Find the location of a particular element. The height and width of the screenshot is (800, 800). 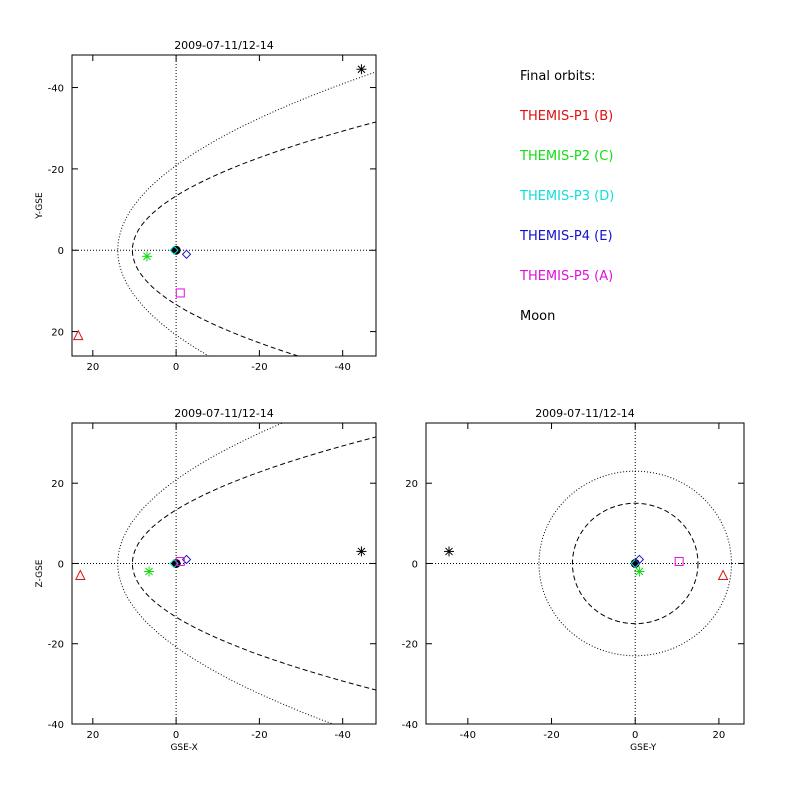

marker-themis-p3-d is located at coordinates (174, 250).